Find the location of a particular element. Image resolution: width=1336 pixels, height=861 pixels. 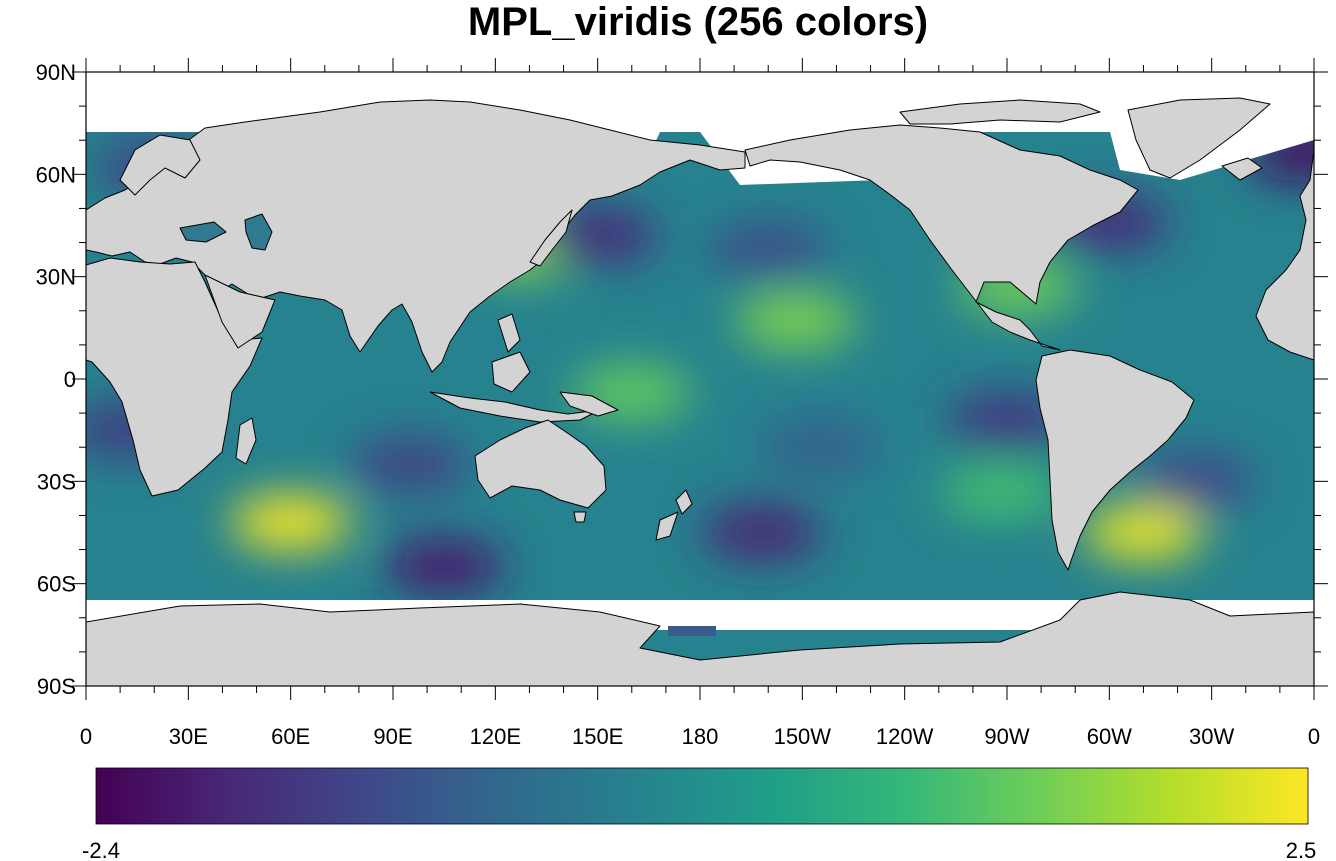

lat-tick-label: 60S is located at coordinates (56, 584).